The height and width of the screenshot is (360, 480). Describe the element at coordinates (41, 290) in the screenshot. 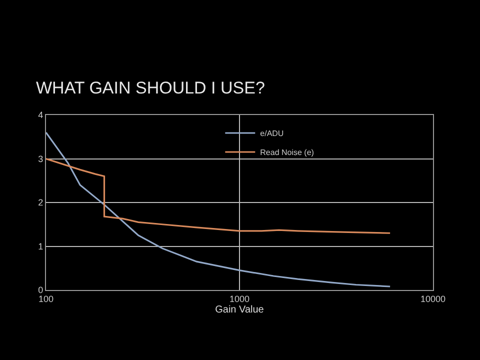

I see `y-tick-label: 0` at that location.